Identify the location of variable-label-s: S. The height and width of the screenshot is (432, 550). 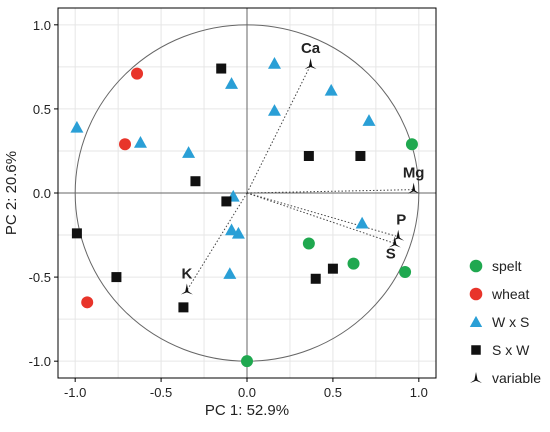
(391, 253).